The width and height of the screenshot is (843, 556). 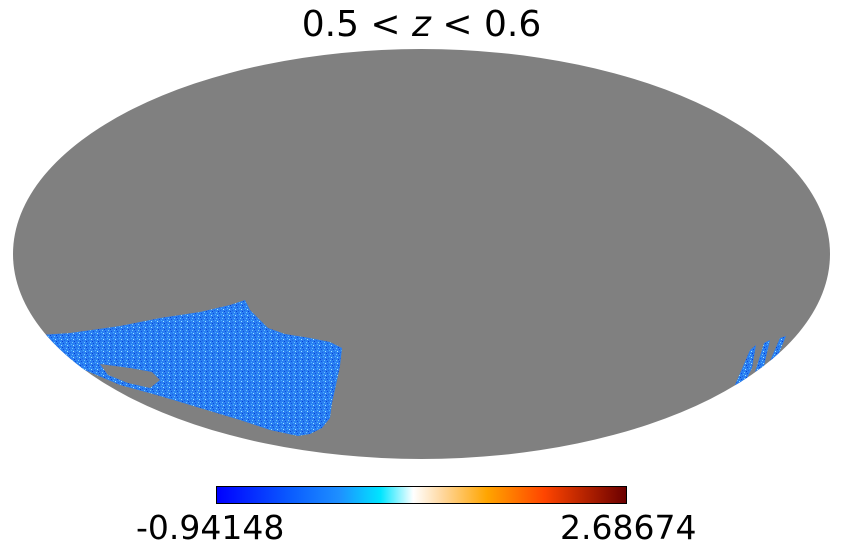 I want to click on chart-title: 0.5 < z < 0.6, so click(x=421, y=24).